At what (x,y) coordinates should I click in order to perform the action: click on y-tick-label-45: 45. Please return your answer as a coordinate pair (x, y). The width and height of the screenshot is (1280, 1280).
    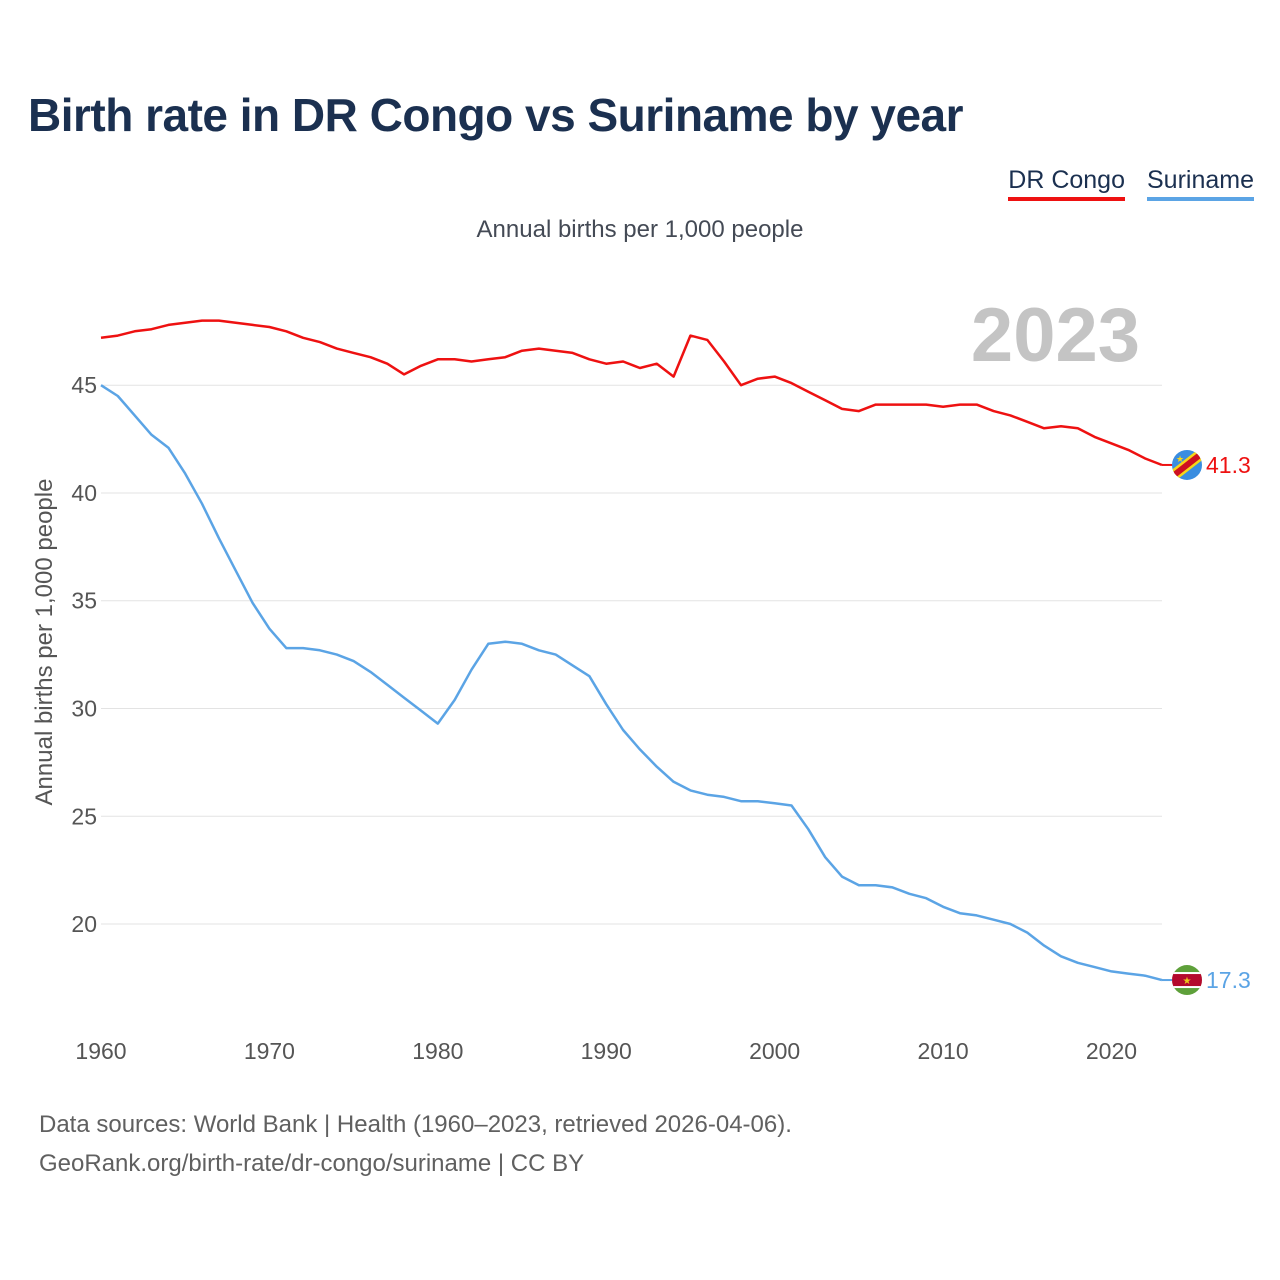
    Looking at the image, I should click on (84, 385).